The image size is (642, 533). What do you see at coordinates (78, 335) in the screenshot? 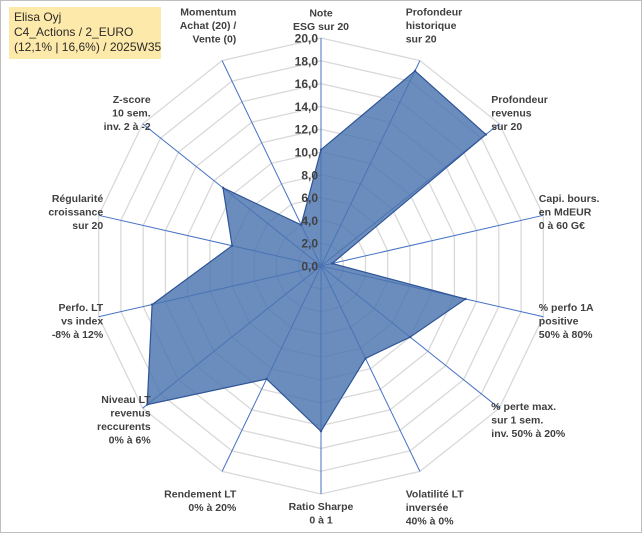
I see `axis-label-line: -8% à 12%` at bounding box center [78, 335].